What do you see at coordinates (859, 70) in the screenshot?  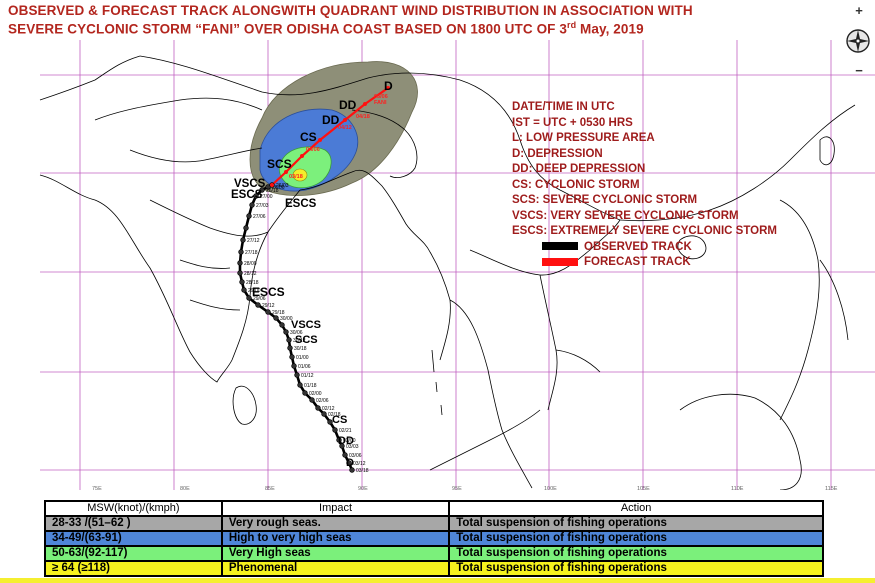 I see `zoom-out-button: −` at bounding box center [859, 70].